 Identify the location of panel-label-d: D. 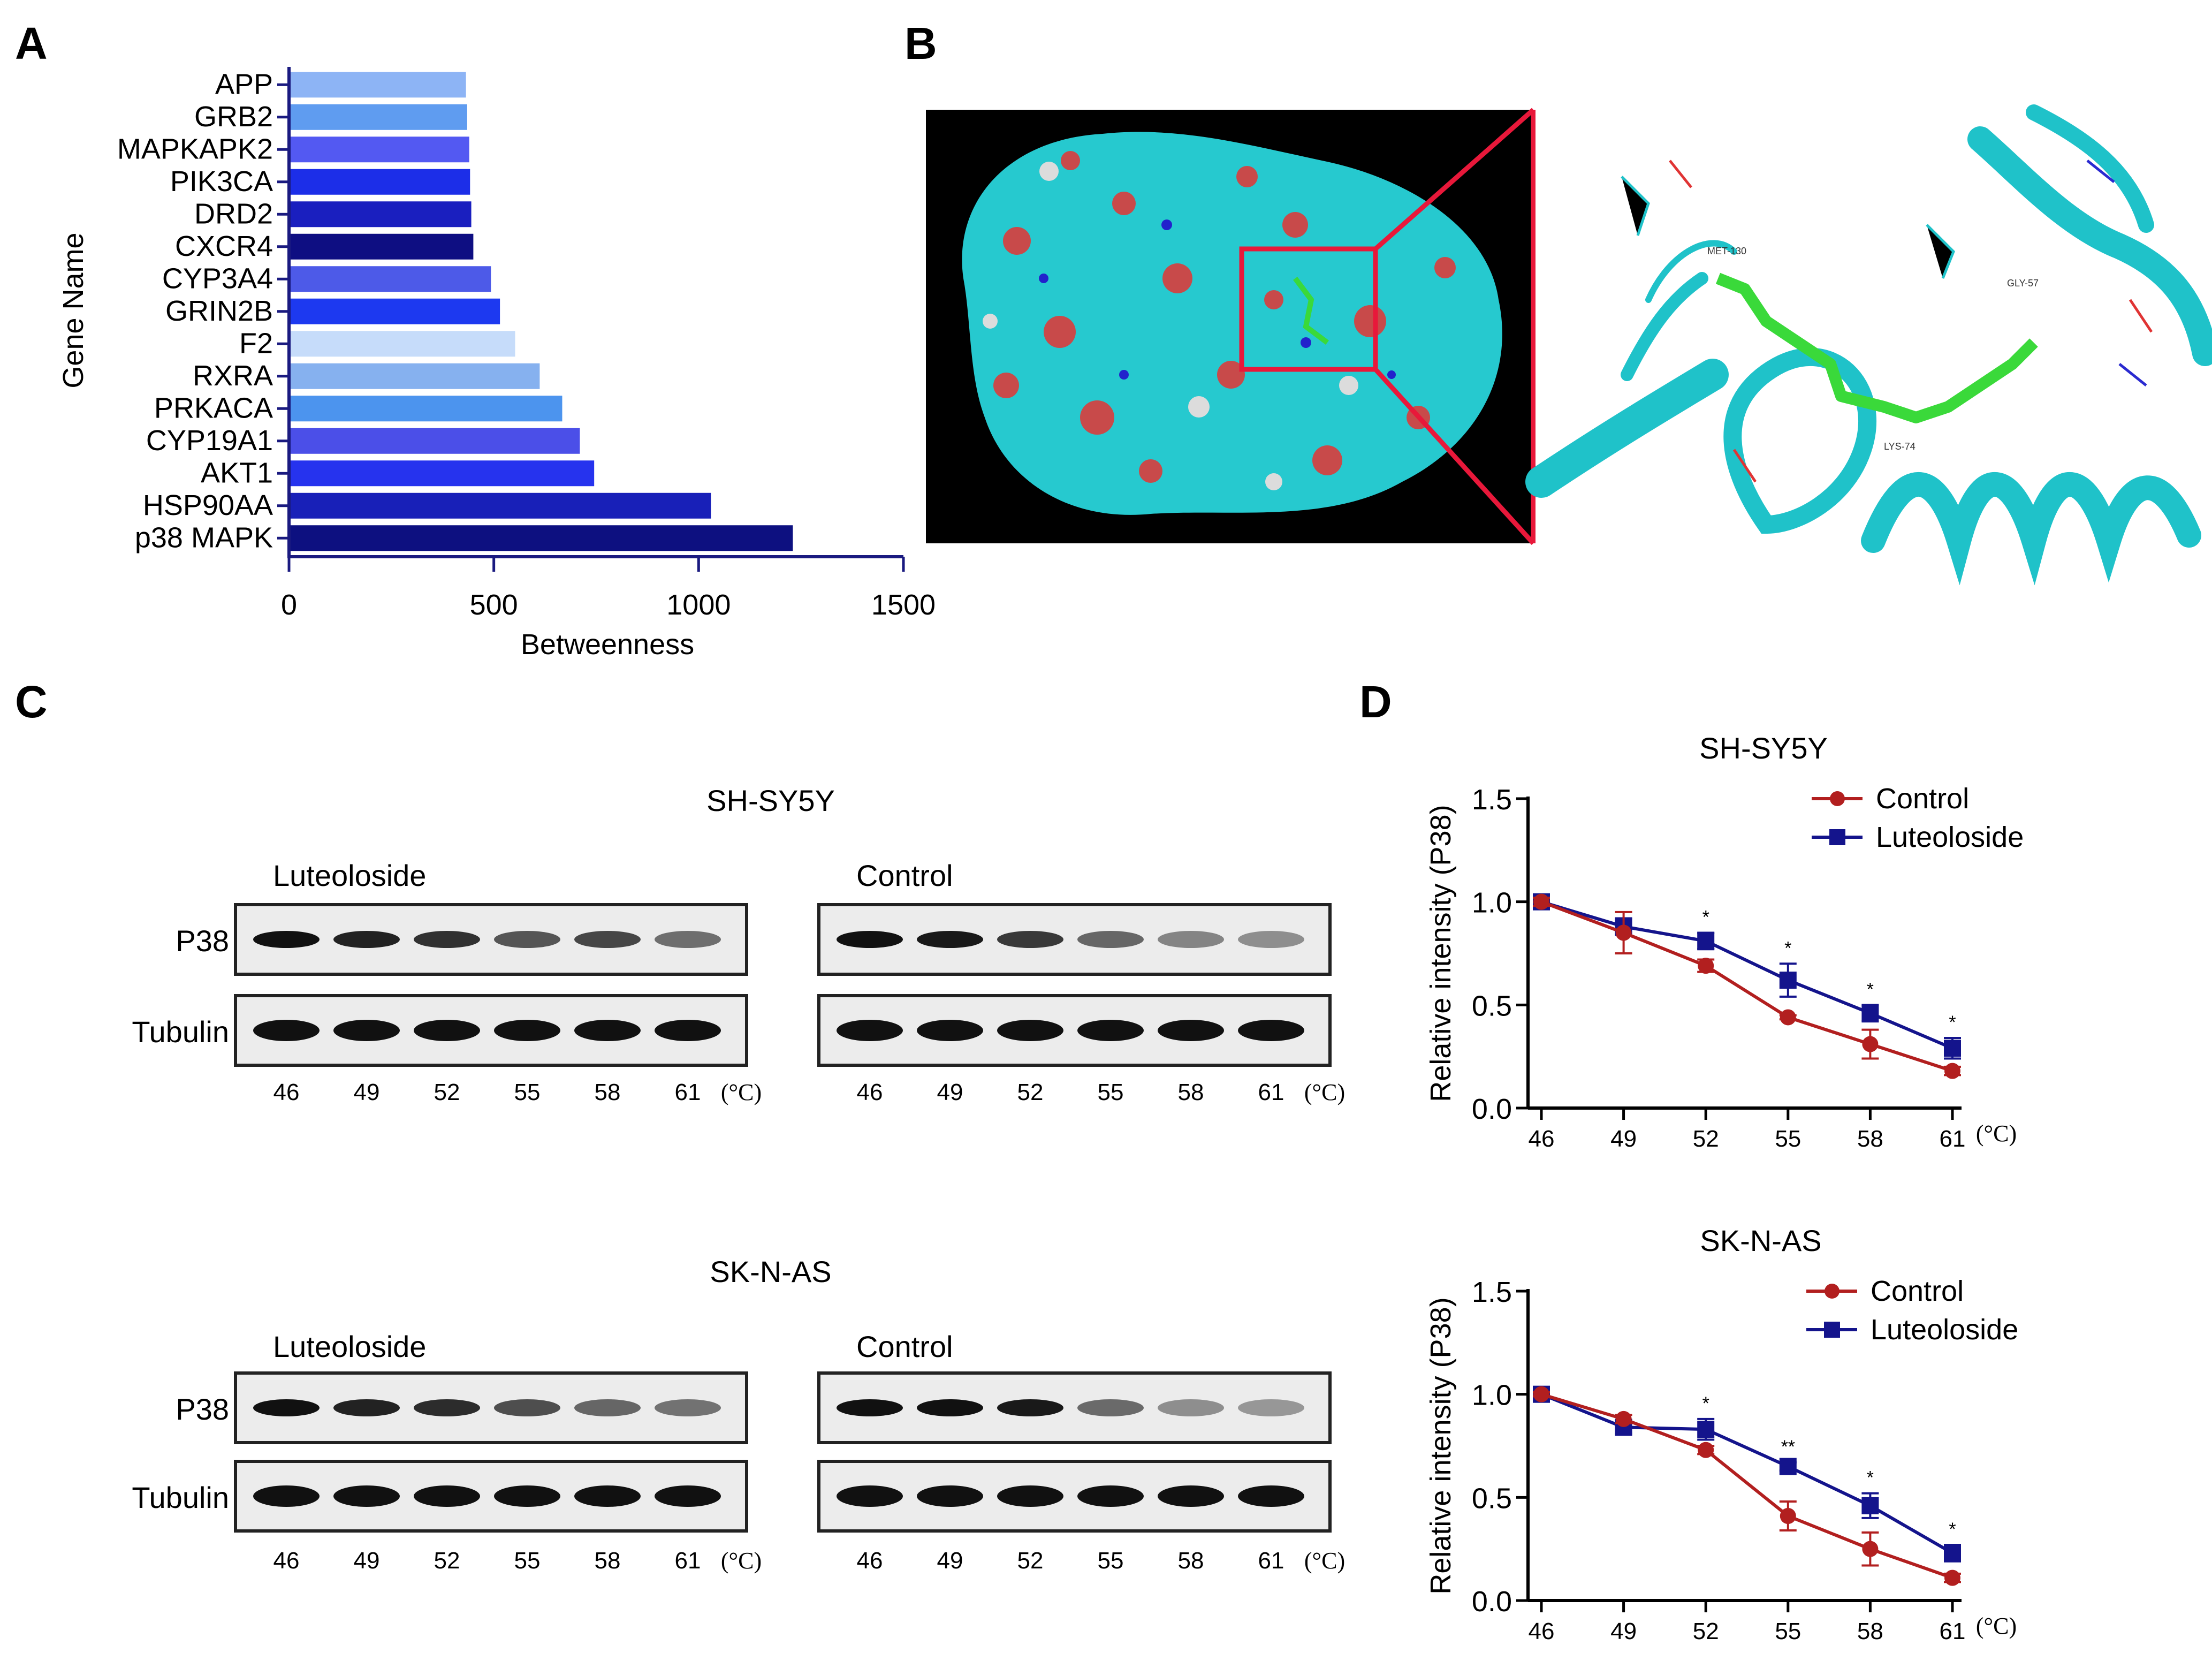
(1375, 702).